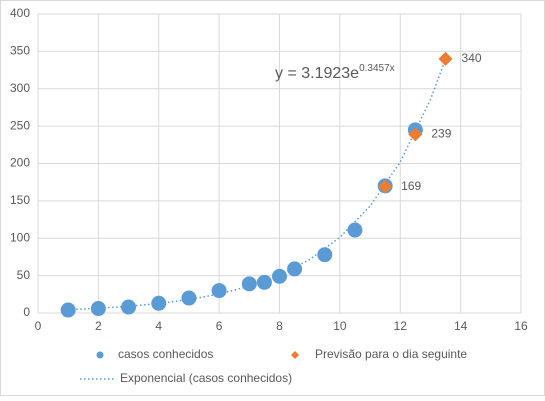  I want to click on legend-label: Previsão para o dia seguinte, so click(391, 354).